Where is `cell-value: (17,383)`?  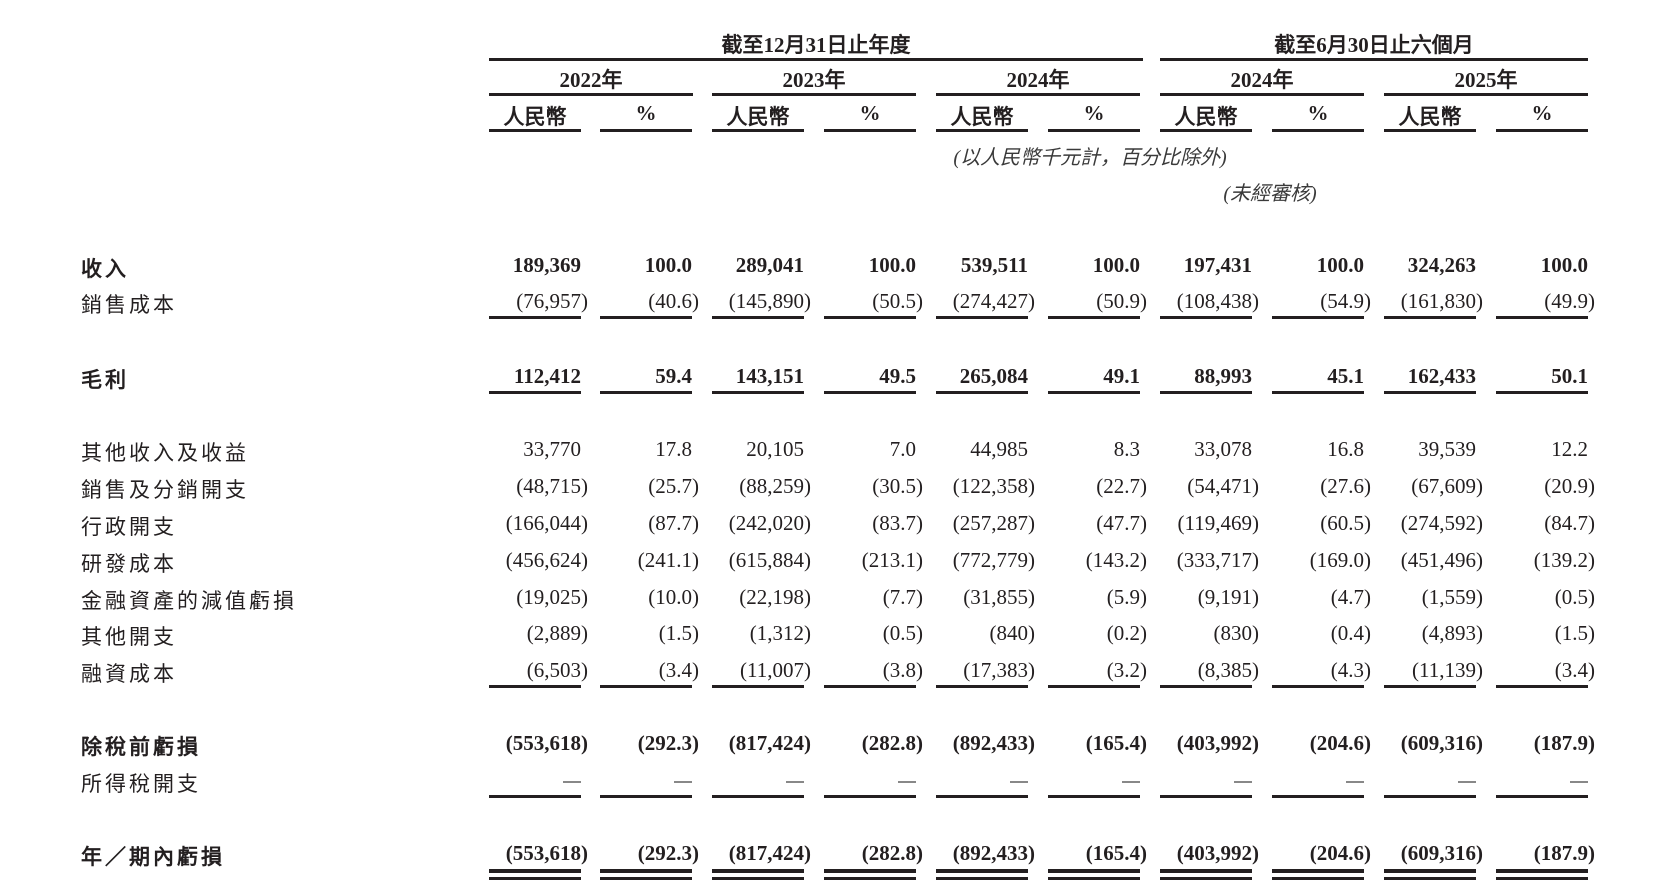
cell-value: (17,383) is located at coordinates (999, 670).